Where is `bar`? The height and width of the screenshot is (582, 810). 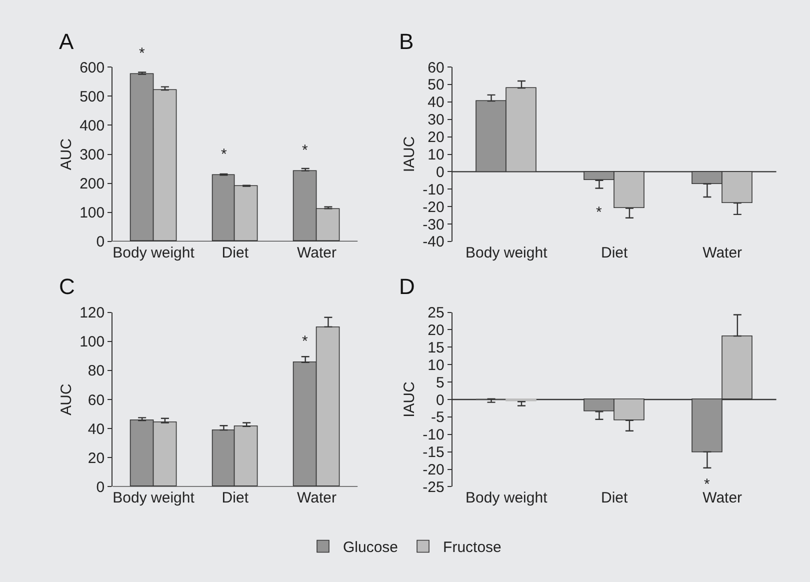
bar is located at coordinates (521, 400).